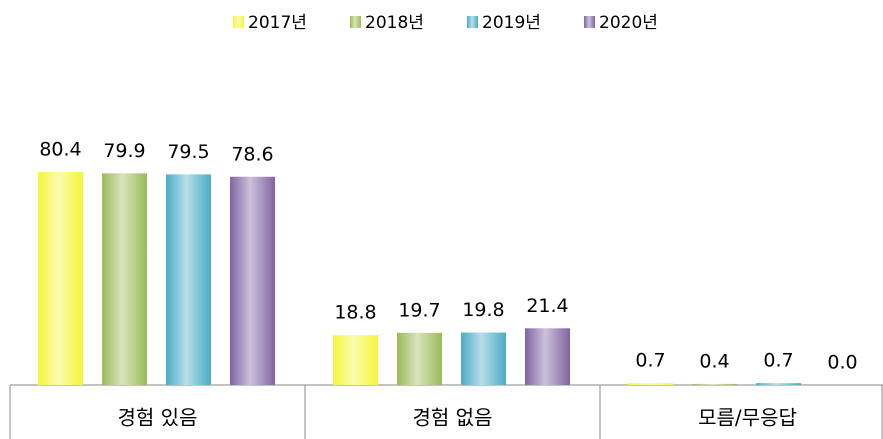 This screenshot has height=439, width=883. I want to click on value-label: 21.4, so click(547, 306).